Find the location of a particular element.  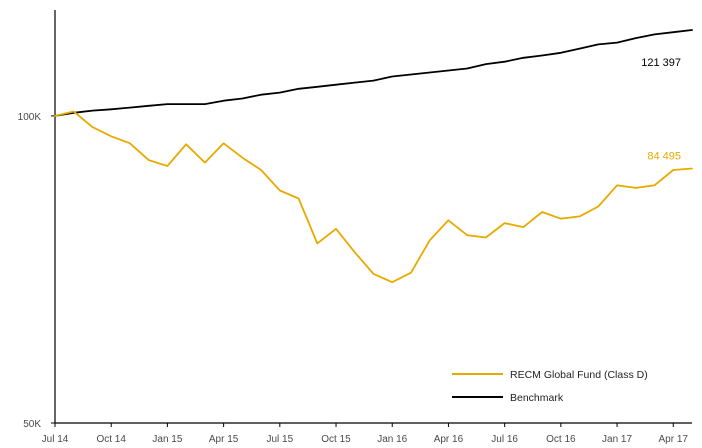

x-tick-label: Jan 17 is located at coordinates (617, 439).